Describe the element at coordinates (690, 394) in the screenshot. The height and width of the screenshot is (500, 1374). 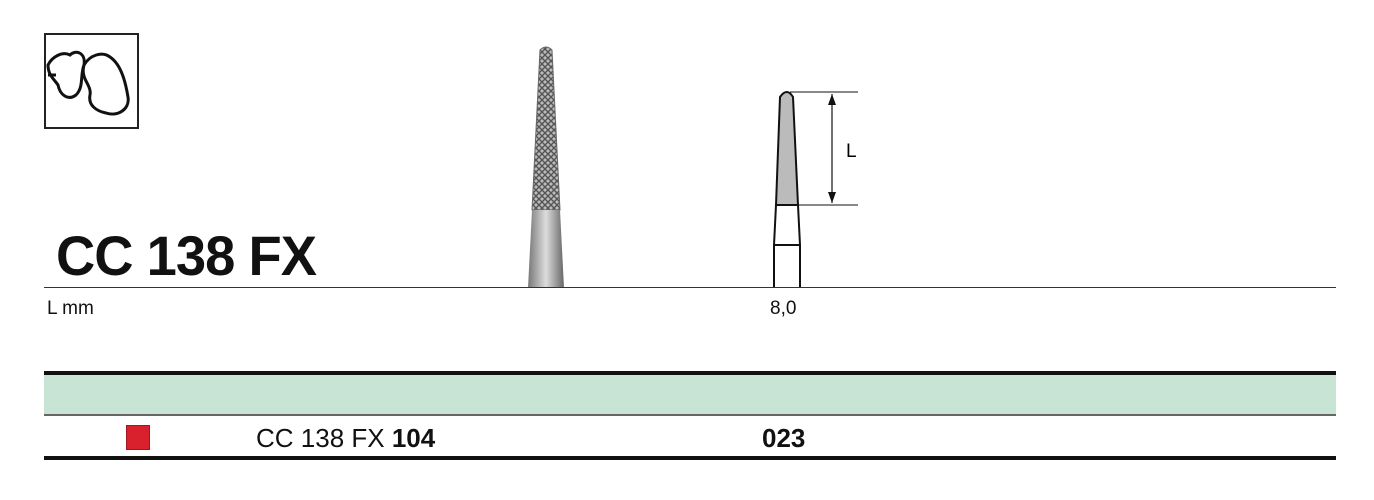
I see `table-header-band` at that location.